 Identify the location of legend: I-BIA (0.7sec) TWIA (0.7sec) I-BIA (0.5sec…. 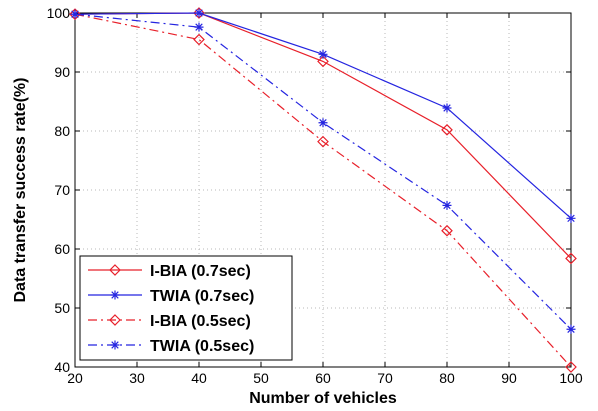
(186, 308).